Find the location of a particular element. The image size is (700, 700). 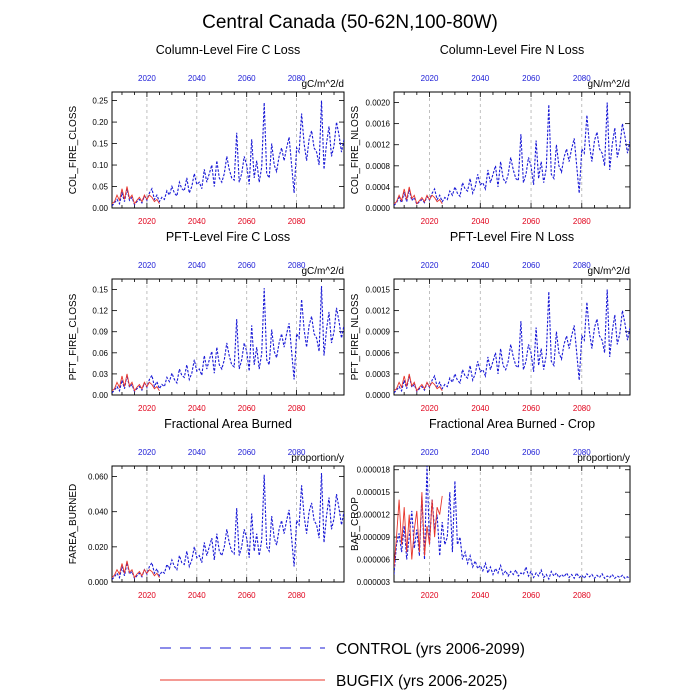

y-axis-label: PFT_FIRE_NLOSS is located at coordinates (355, 336).